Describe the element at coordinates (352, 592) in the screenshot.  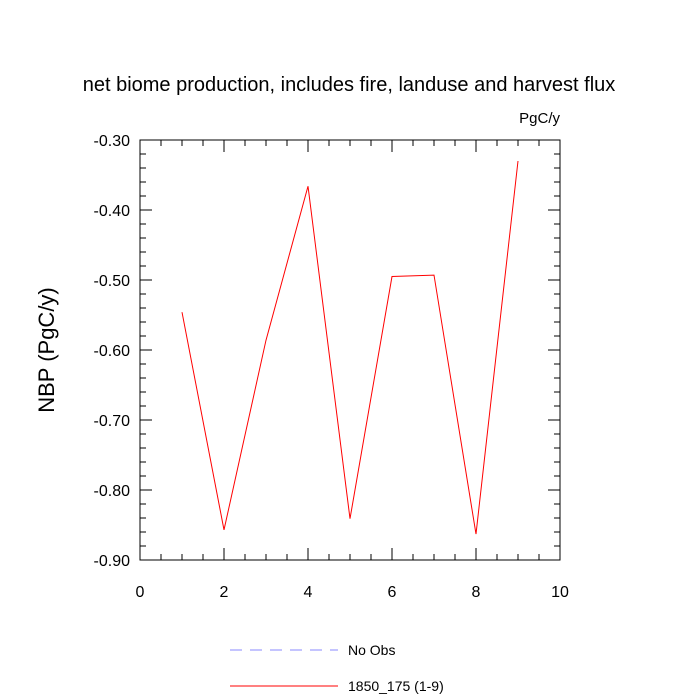
I see `x-tick-labels: 0 2 4 6 8 10` at that location.